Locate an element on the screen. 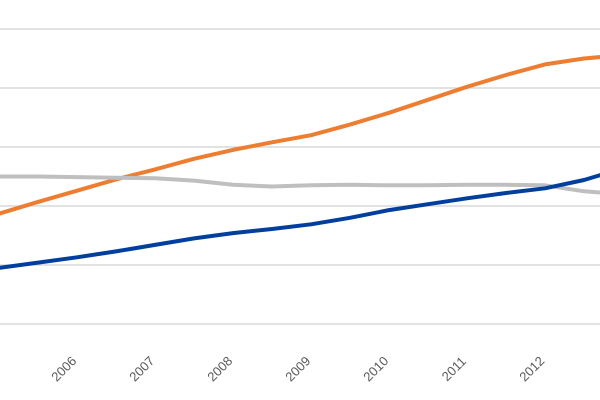 The width and height of the screenshot is (600, 400). x-tick-label: 2011 is located at coordinates (454, 369).